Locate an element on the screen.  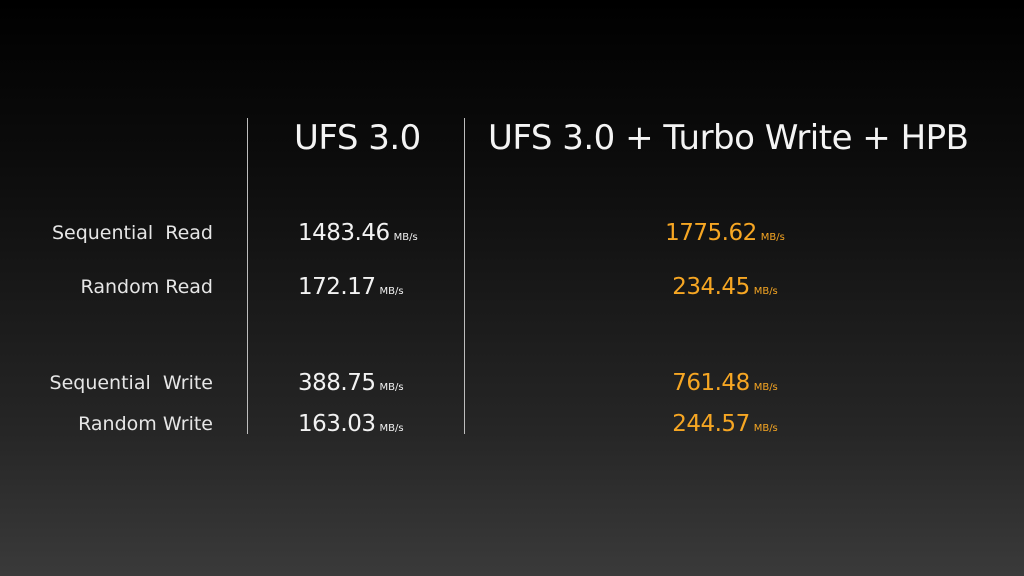
value-cell: 234.45 MB/s is located at coordinates (725, 287).